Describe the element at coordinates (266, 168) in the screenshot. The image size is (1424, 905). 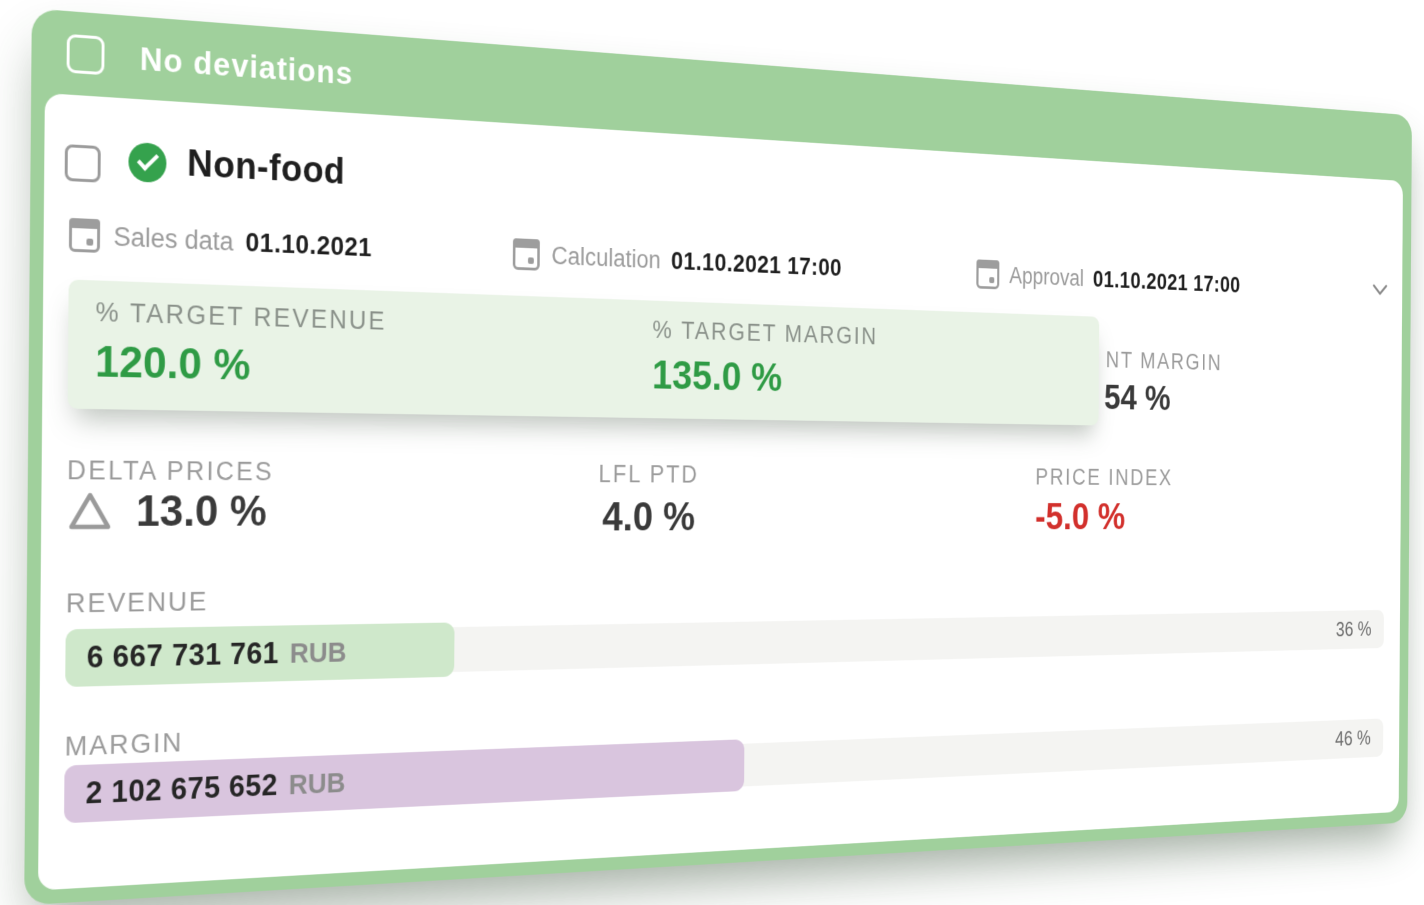
I see `category-title: Non-food` at that location.